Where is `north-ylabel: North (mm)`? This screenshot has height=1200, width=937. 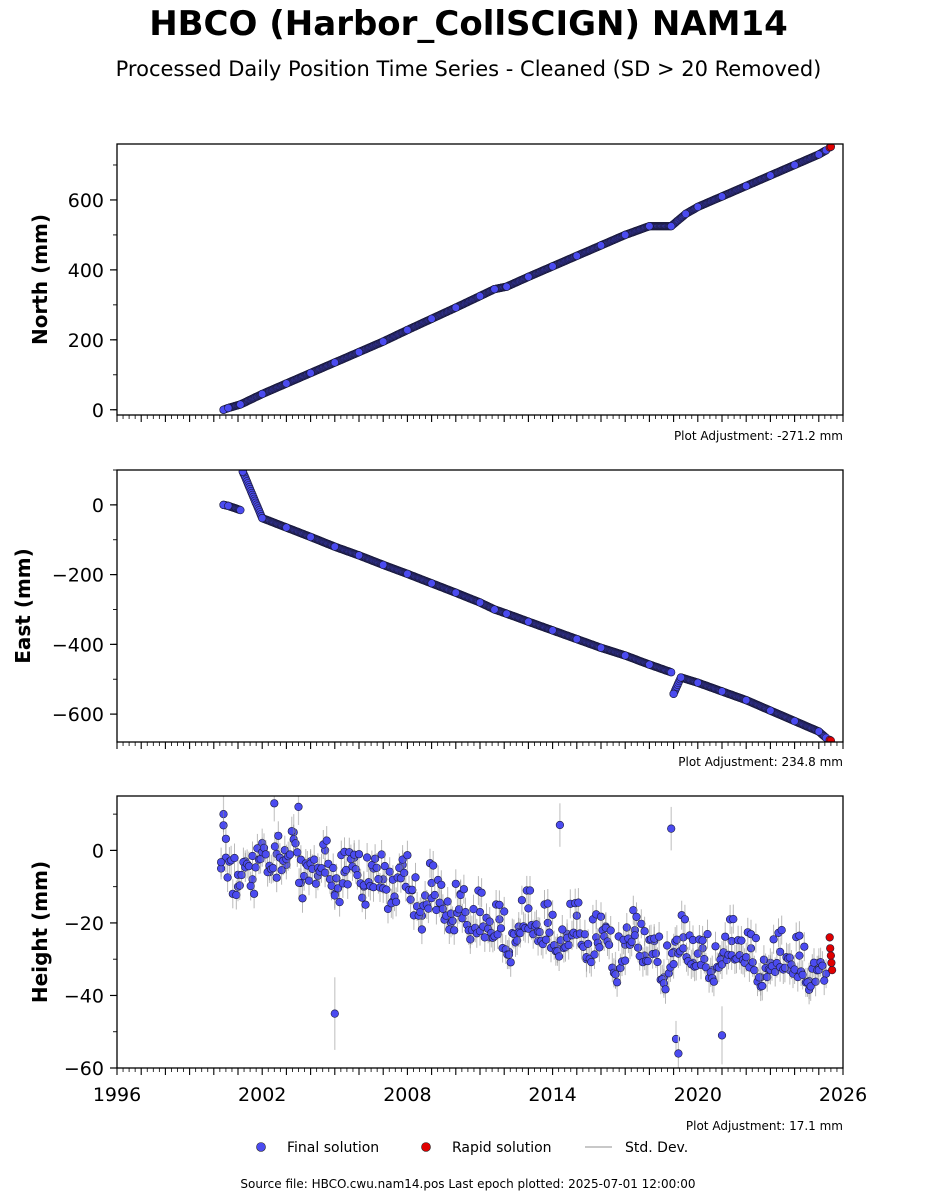 north-ylabel: North (mm) is located at coordinates (40, 279).